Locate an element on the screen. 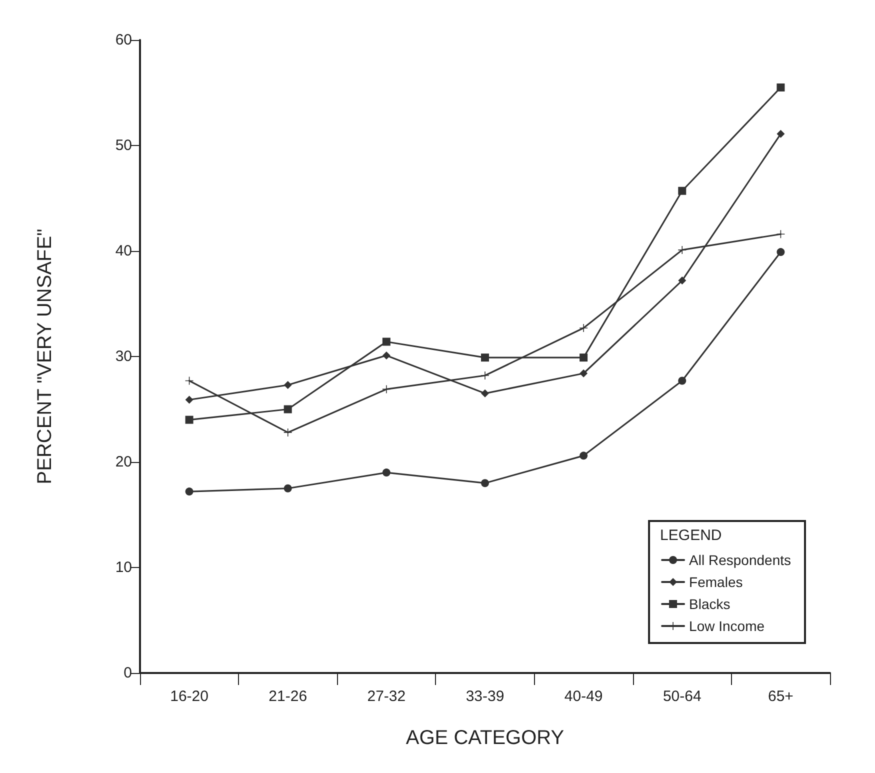 This screenshot has width=875, height=773. x-tick-label: 40-49 is located at coordinates (583, 696).